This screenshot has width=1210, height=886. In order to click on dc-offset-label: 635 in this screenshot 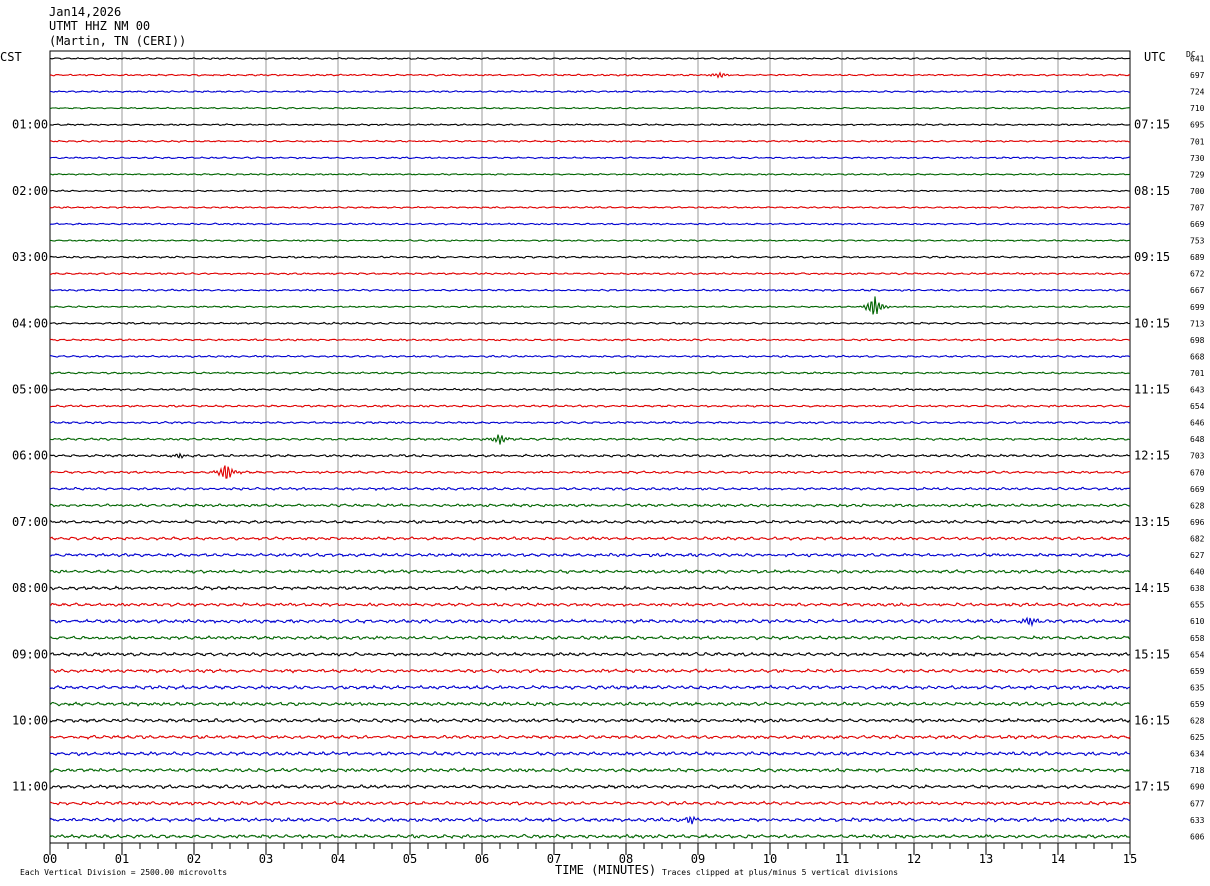, I will do `click(1197, 687)`.